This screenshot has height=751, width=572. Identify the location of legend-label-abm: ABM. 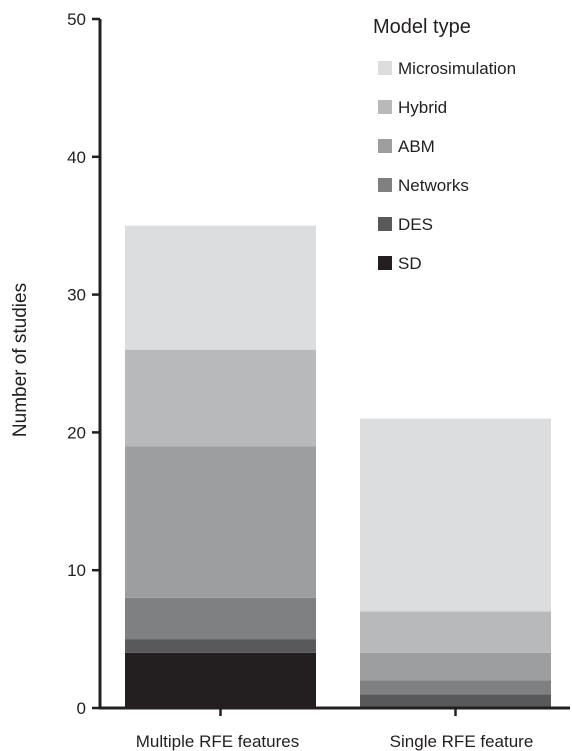
(416, 146).